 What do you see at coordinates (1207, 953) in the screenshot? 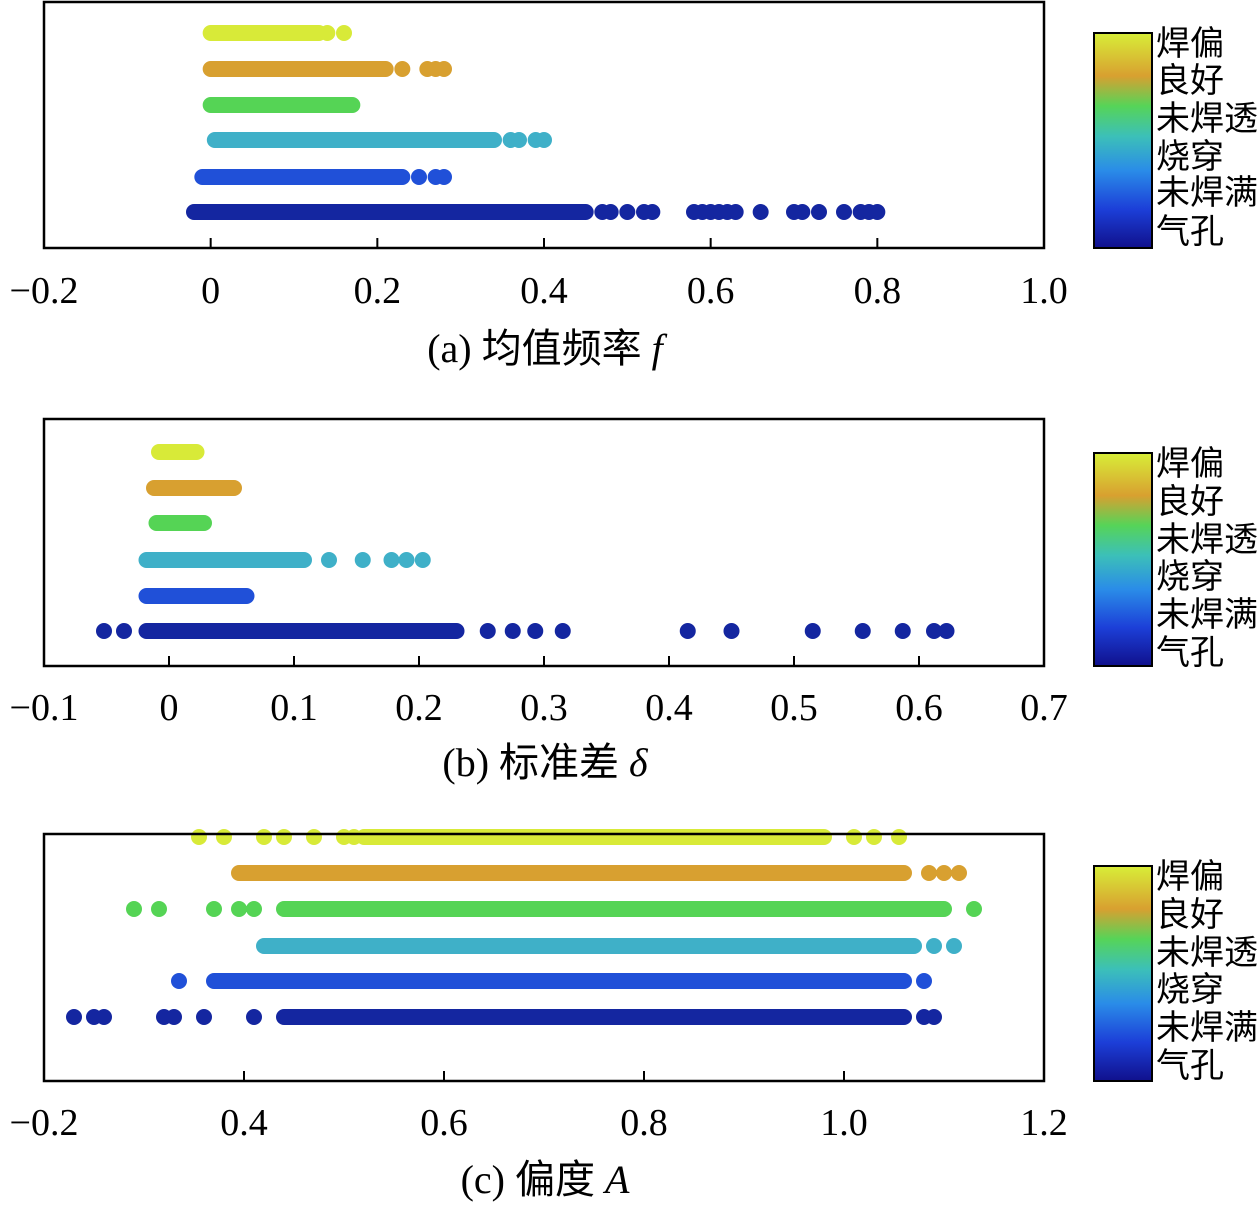
I see `colorbar-label-2-2: 未焊透` at bounding box center [1207, 953].